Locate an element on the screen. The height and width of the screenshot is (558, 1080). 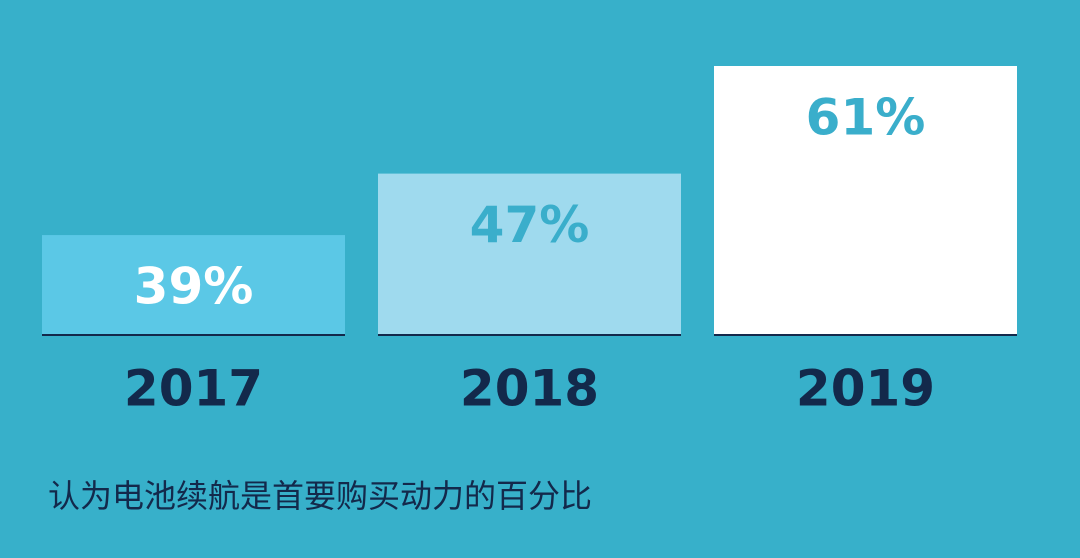
value-label: 61% is located at coordinates (866, 118).